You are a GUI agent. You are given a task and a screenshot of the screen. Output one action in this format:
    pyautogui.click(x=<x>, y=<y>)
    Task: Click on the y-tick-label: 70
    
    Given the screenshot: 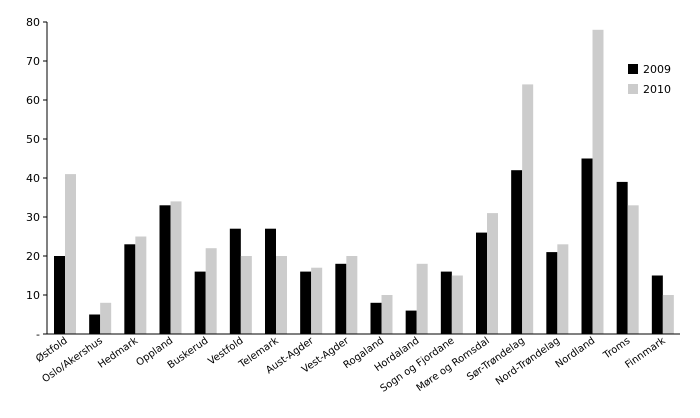 What is the action you would take?
    pyautogui.click(x=33, y=61)
    